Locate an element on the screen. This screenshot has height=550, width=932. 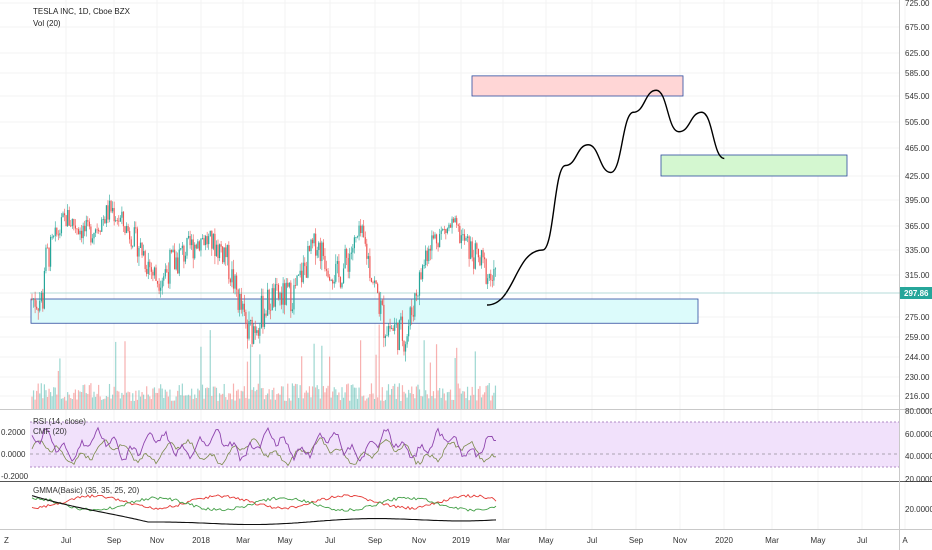
gmma-legend: GMMA(Basic) (35, 35, 25, 20) is located at coordinates (86, 490).